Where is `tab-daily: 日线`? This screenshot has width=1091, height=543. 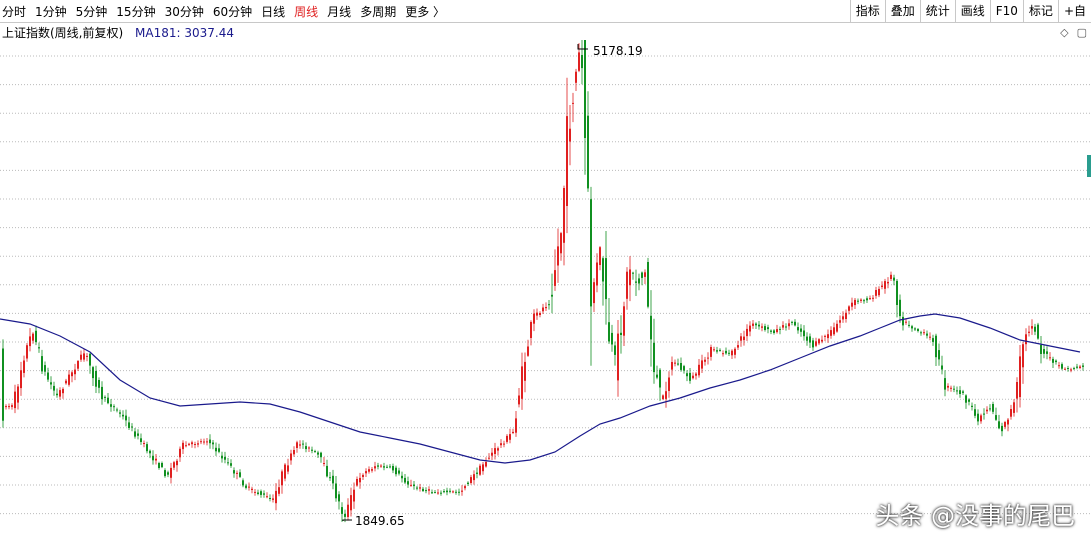 tab-daily: 日线 is located at coordinates (273, 11).